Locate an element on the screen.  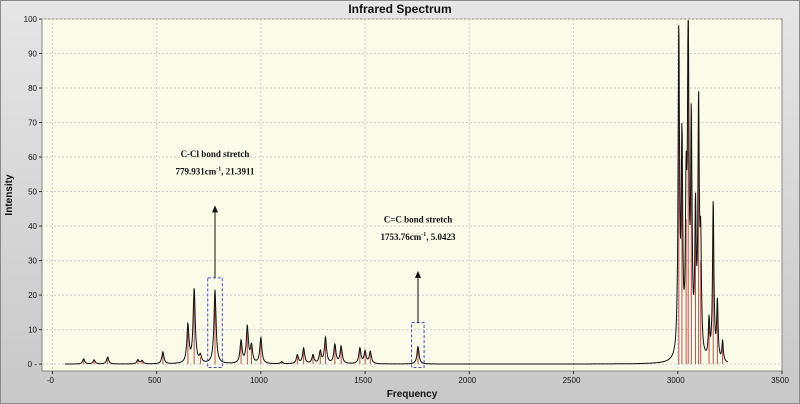
x-tick-label: 1500 is located at coordinates (363, 380).